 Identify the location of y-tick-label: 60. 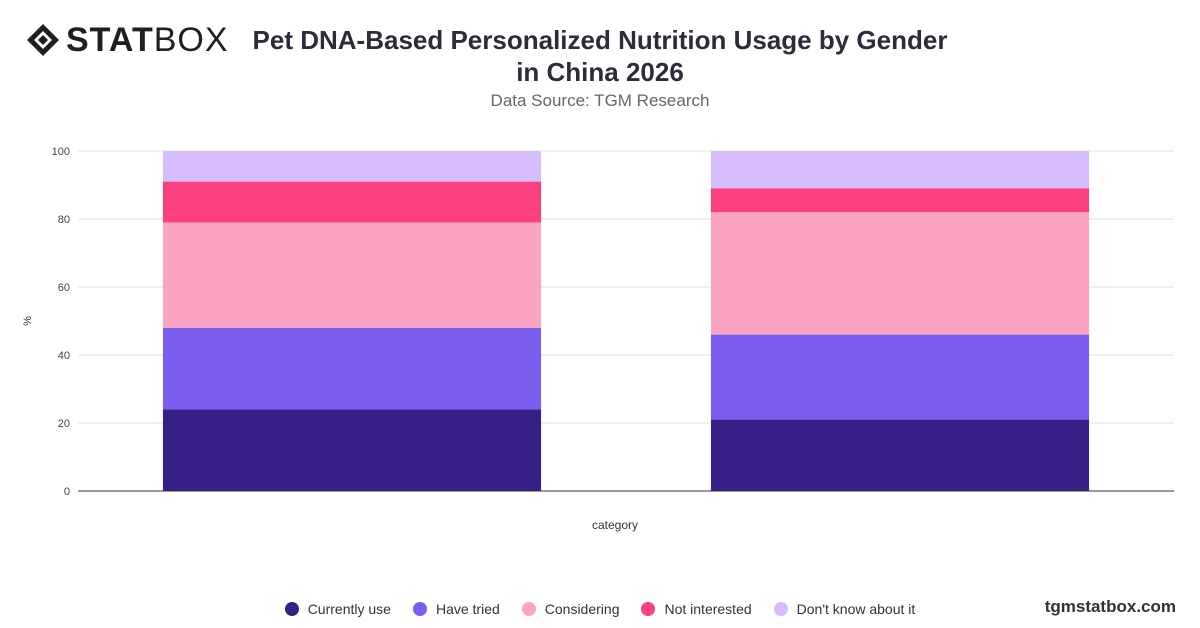
(64, 288).